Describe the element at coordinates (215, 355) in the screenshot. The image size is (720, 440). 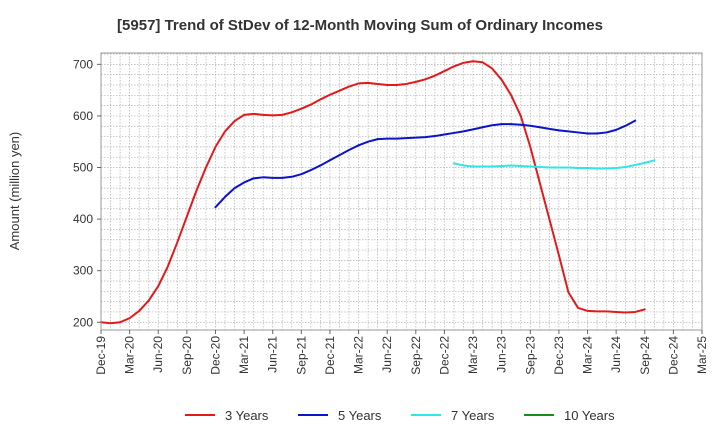
I see `x-tick-label: Dec-20` at that location.